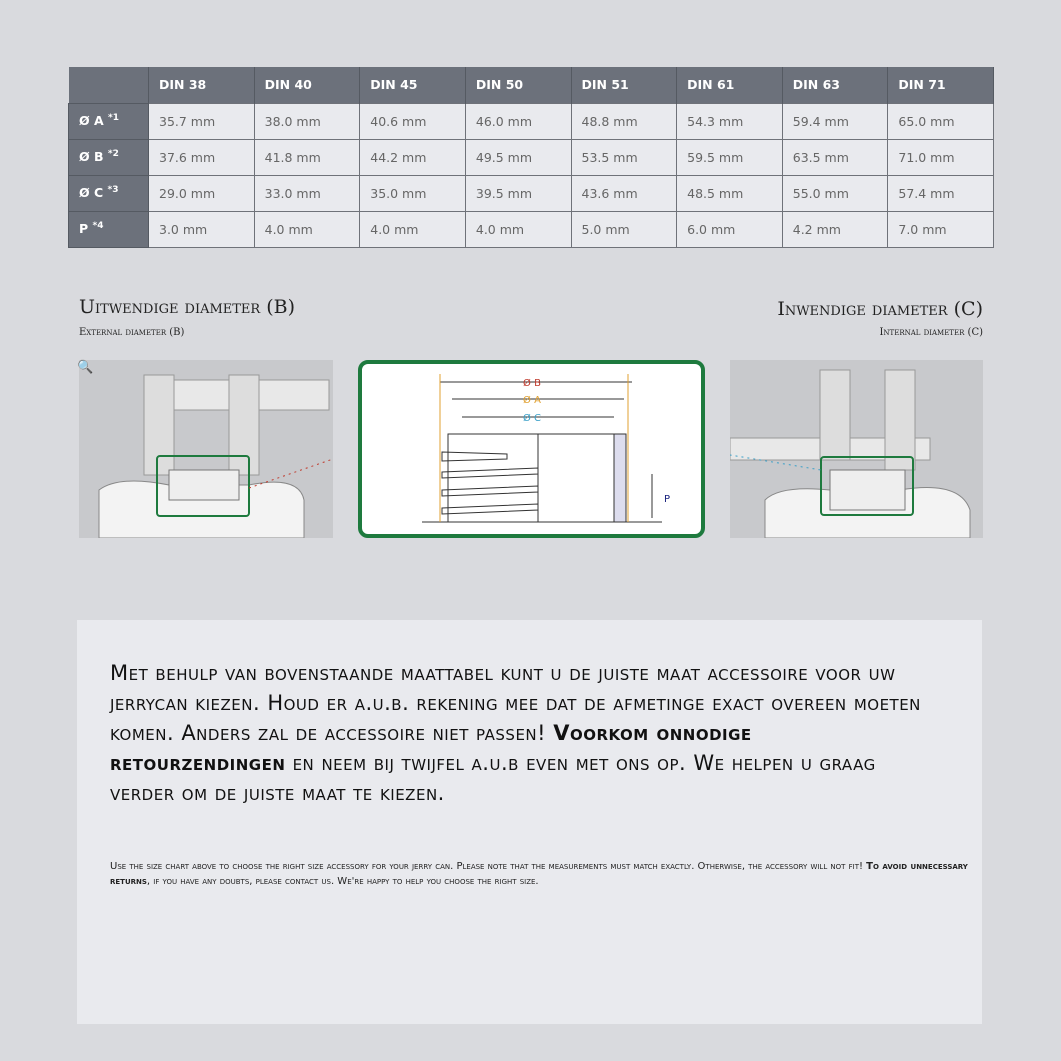 This screenshot has width=1061, height=1061. Describe the element at coordinates (624, 229) in the screenshot. I see `table-cell: 5.0 mm` at that location.